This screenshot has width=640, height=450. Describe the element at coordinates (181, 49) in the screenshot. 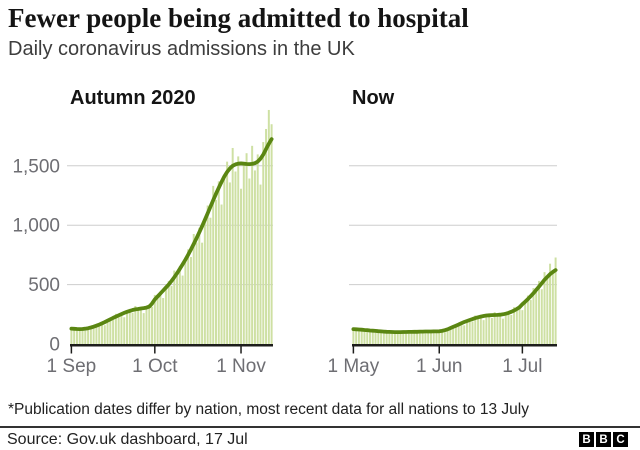

I see `page-subtitle: Daily coronavirus admissions in the UK` at that location.